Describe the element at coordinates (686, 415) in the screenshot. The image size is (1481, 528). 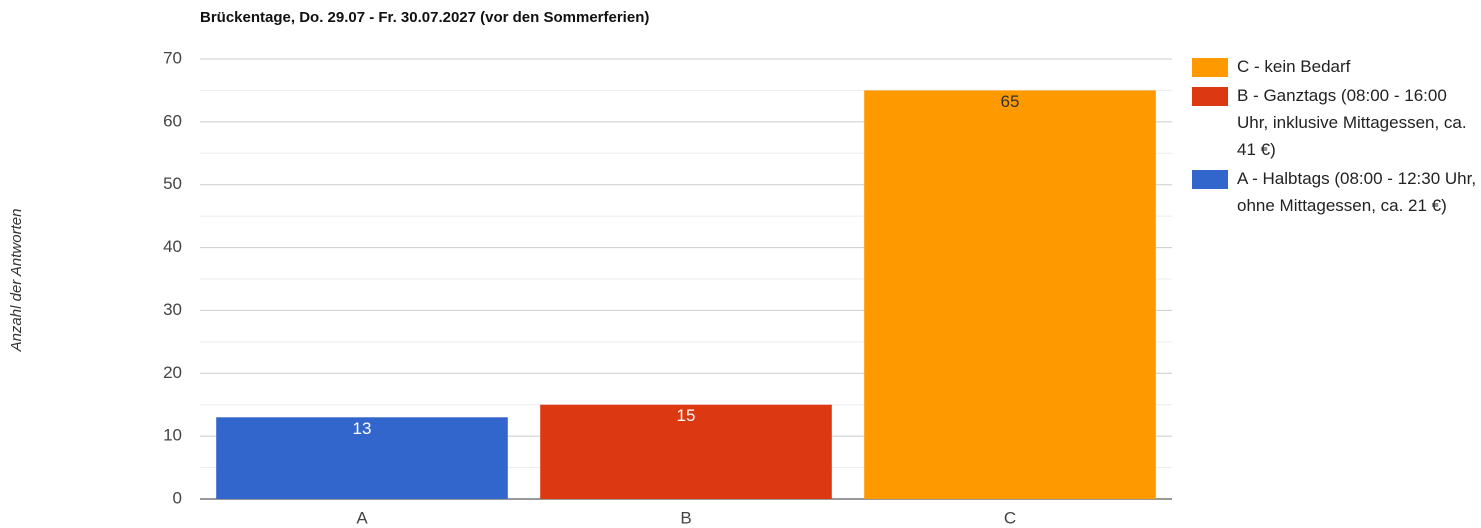
I see `data-label: 15` at that location.